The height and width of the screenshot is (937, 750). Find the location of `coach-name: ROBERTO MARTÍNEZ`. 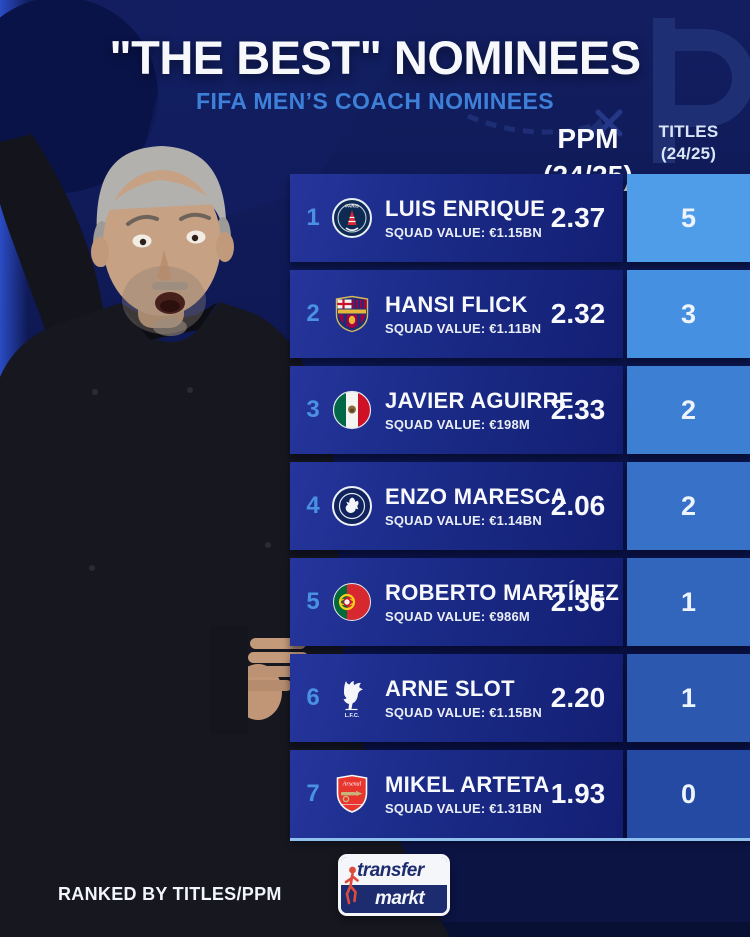

coach-name: ROBERTO MARTÍNEZ is located at coordinates (502, 592).